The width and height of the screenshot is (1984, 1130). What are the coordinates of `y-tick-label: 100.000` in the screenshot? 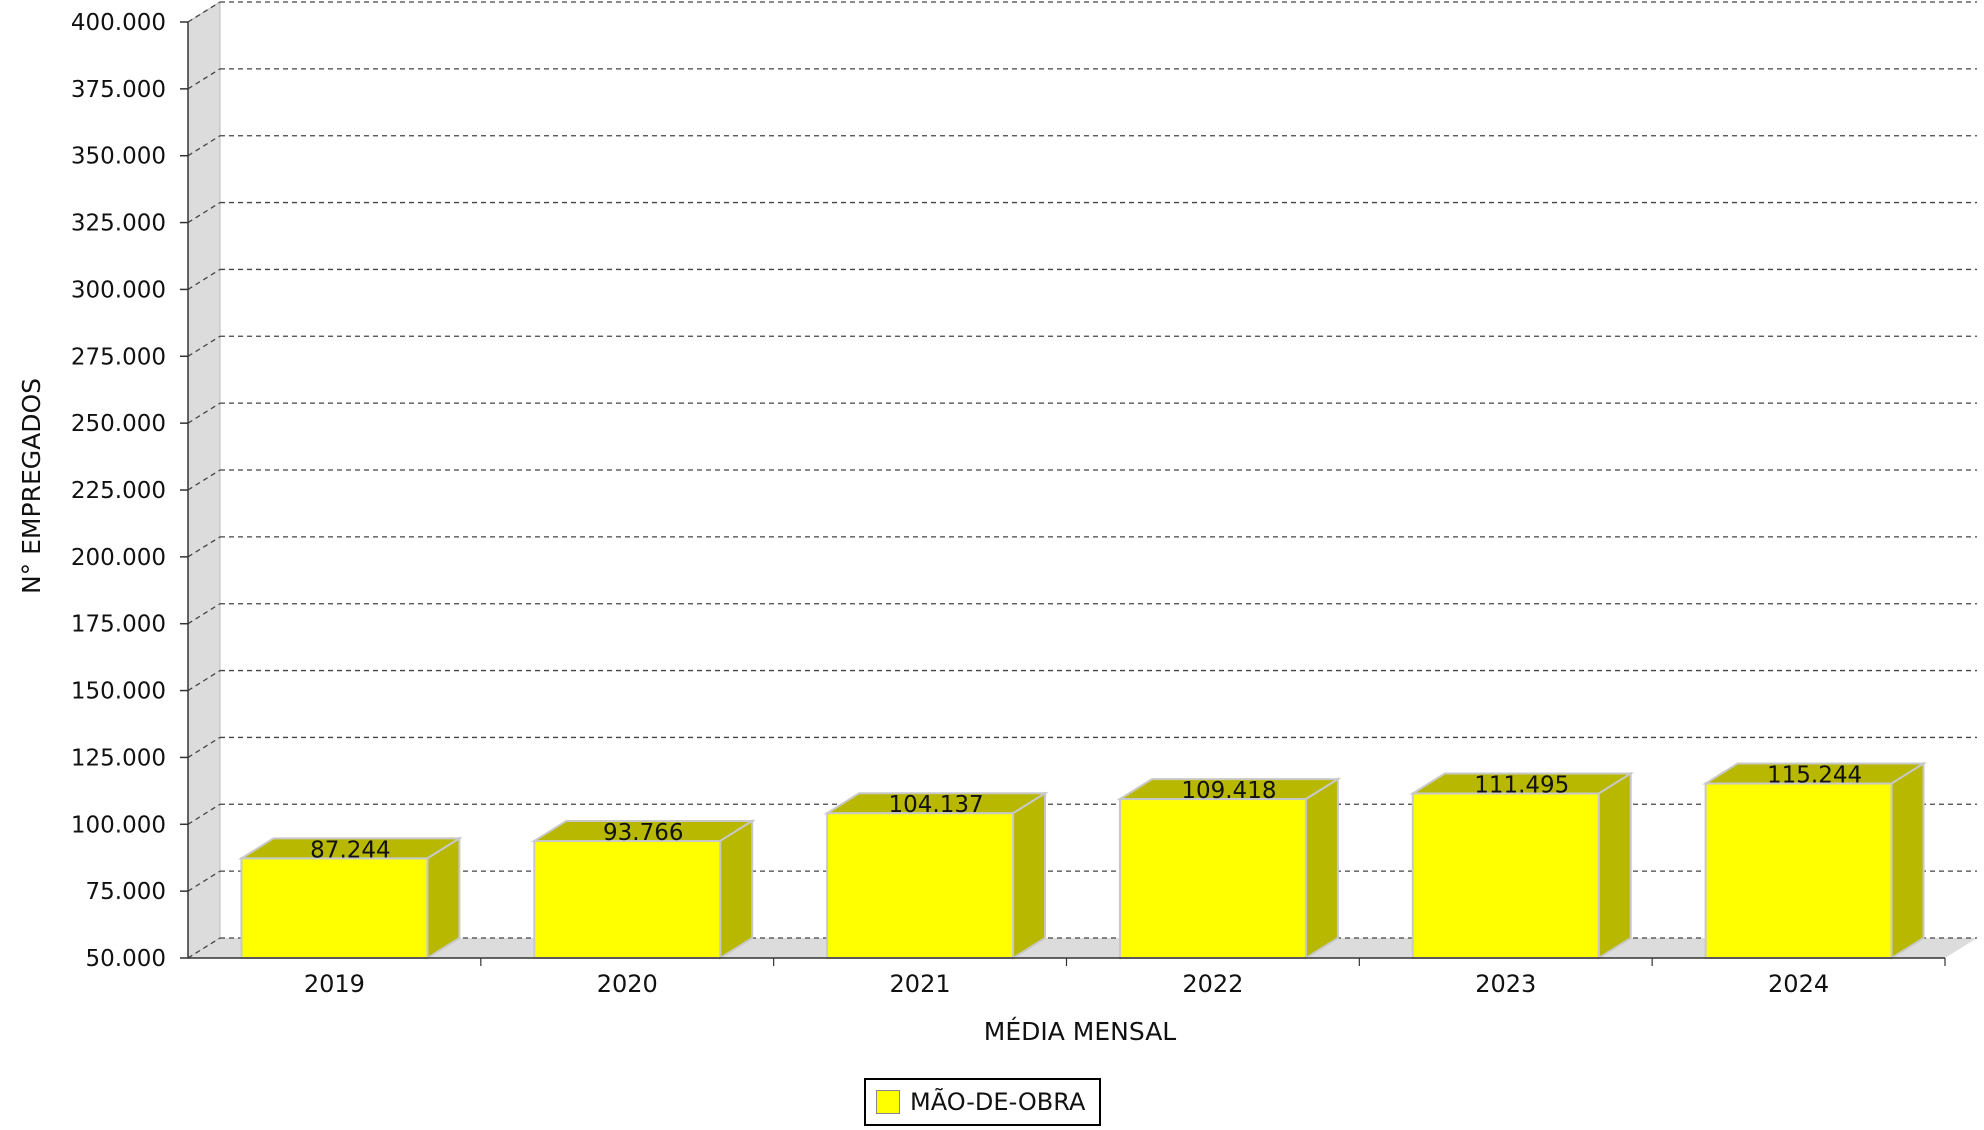 It's located at (118, 825).